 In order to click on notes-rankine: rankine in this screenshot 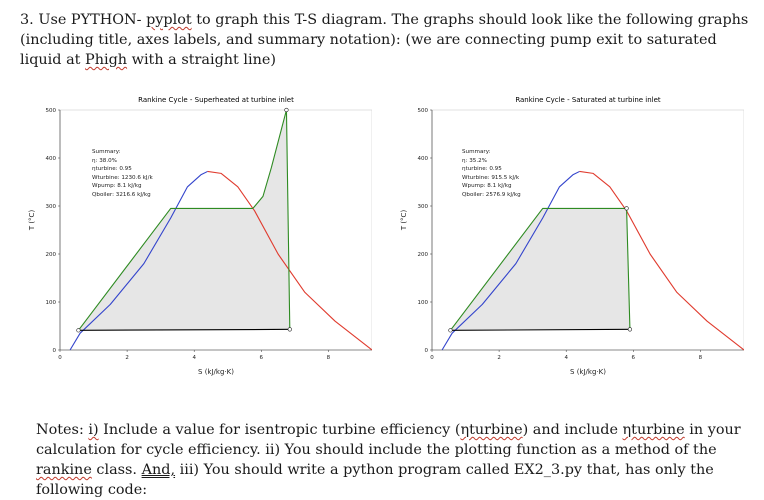, I will do `click(64, 470)`.